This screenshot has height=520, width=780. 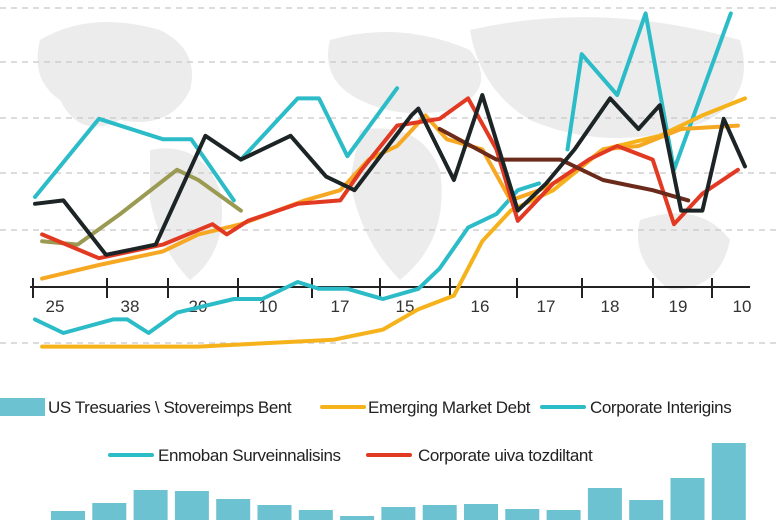 What do you see at coordinates (170, 407) in the screenshot?
I see `legend-label: US Tresuaries \ Stovereimps Bent` at bounding box center [170, 407].